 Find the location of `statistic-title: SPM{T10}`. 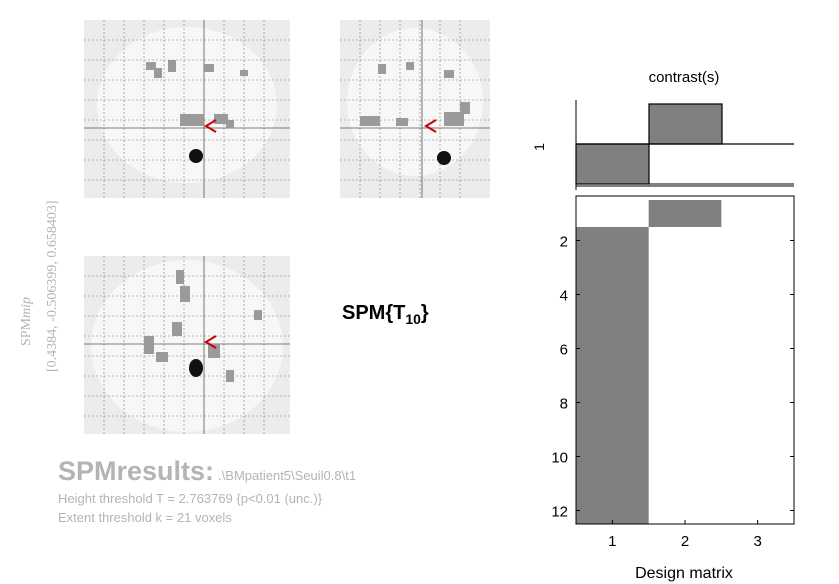

statistic-title: SPM{T10} is located at coordinates (385, 314).